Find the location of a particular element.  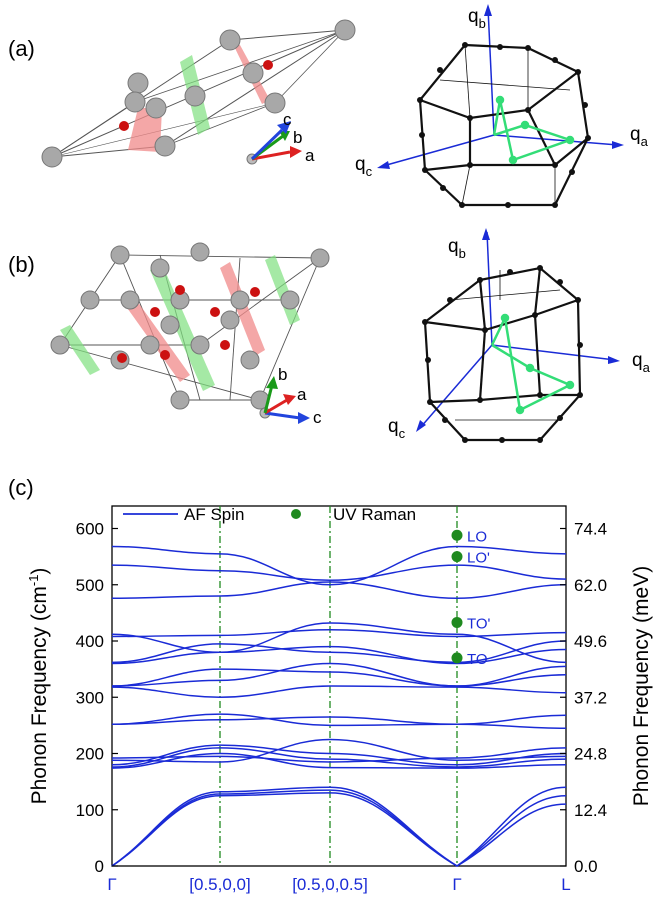

plane-red is located at coordinates (145, 130).